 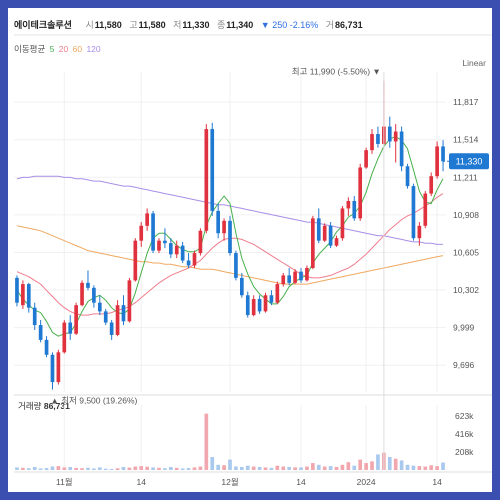 What do you see at coordinates (152, 25) in the screenshot?
I see `high-value: 11,580` at bounding box center [152, 25].